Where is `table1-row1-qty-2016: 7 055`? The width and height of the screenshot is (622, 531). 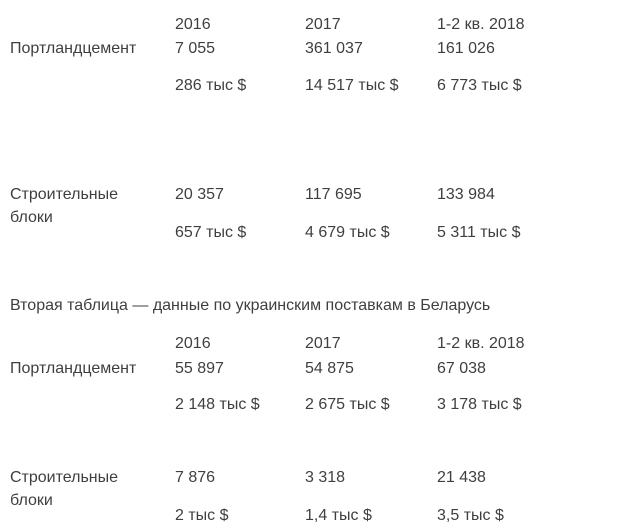 table1-row1-qty-2016: 7 055 is located at coordinates (195, 48).